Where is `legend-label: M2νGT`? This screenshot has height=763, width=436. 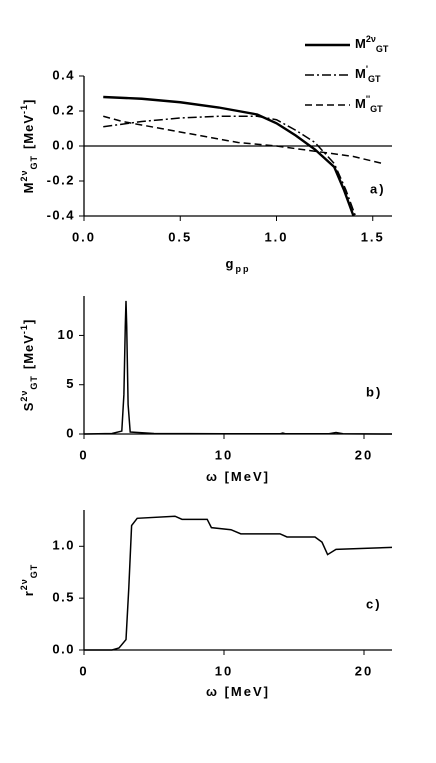
legend-label: M2νGT is located at coordinates (372, 44).